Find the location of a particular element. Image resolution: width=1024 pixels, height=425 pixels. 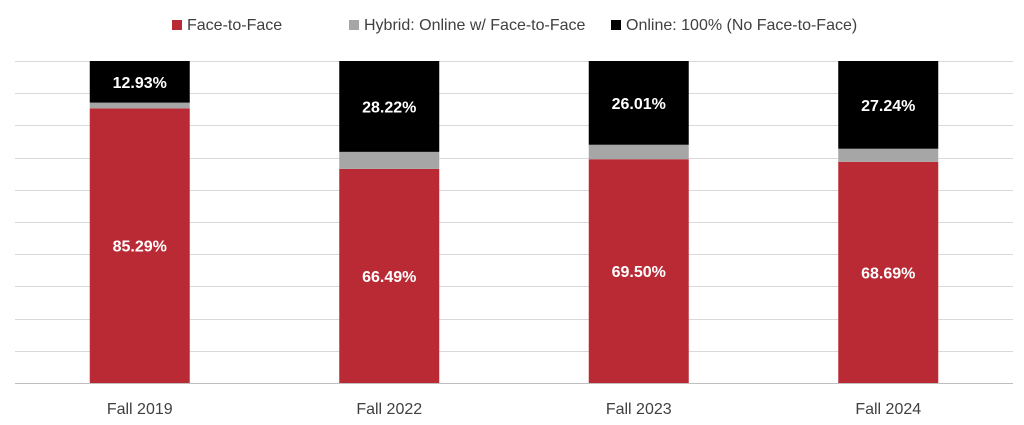

x-tick-label: Fall 2022 is located at coordinates (389, 409).